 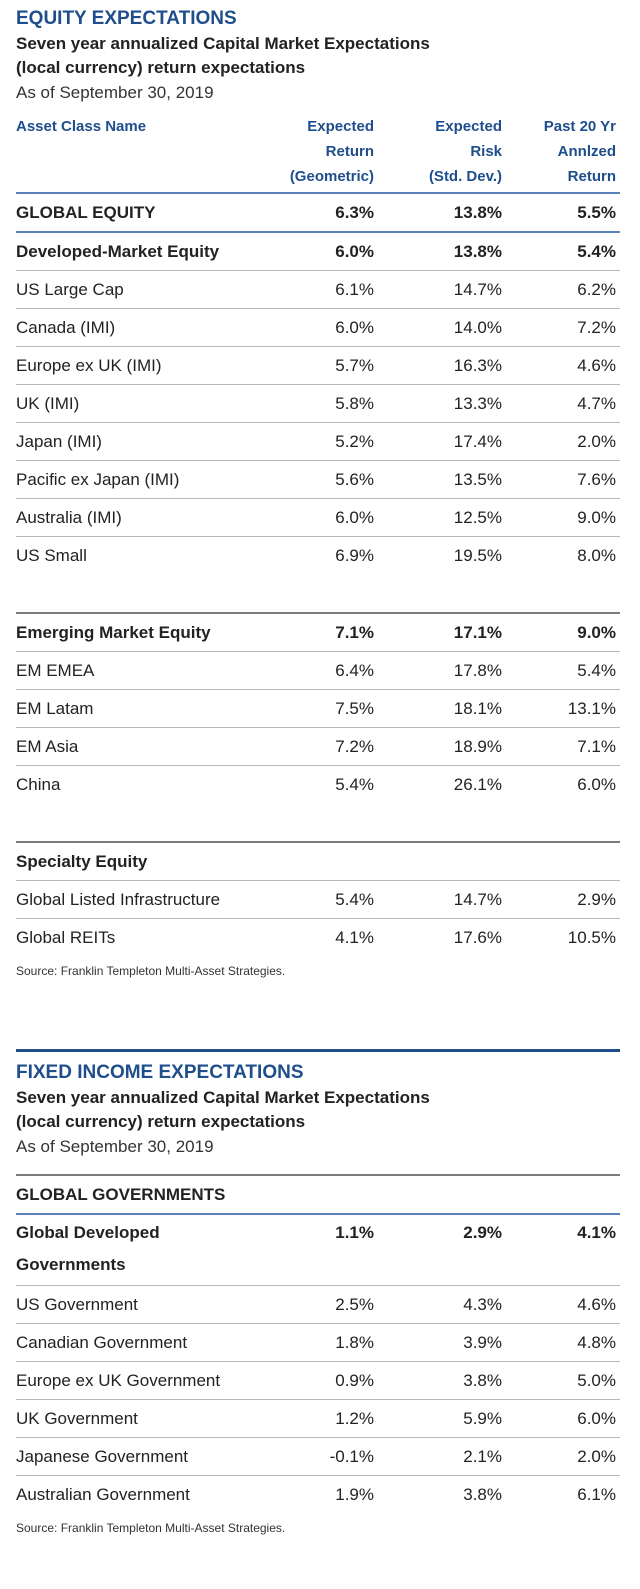 I want to click on table-row: Japanese Government -0.1% 2.1% 2.0%, so click(x=318, y=1457).